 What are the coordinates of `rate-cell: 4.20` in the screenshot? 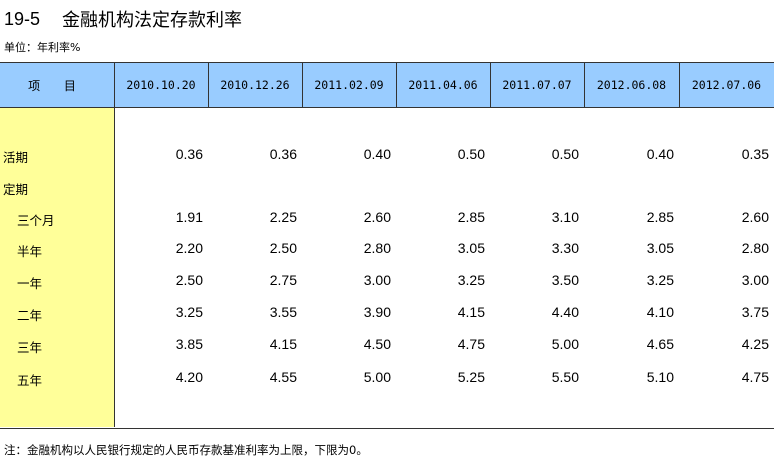 It's located at (189, 377).